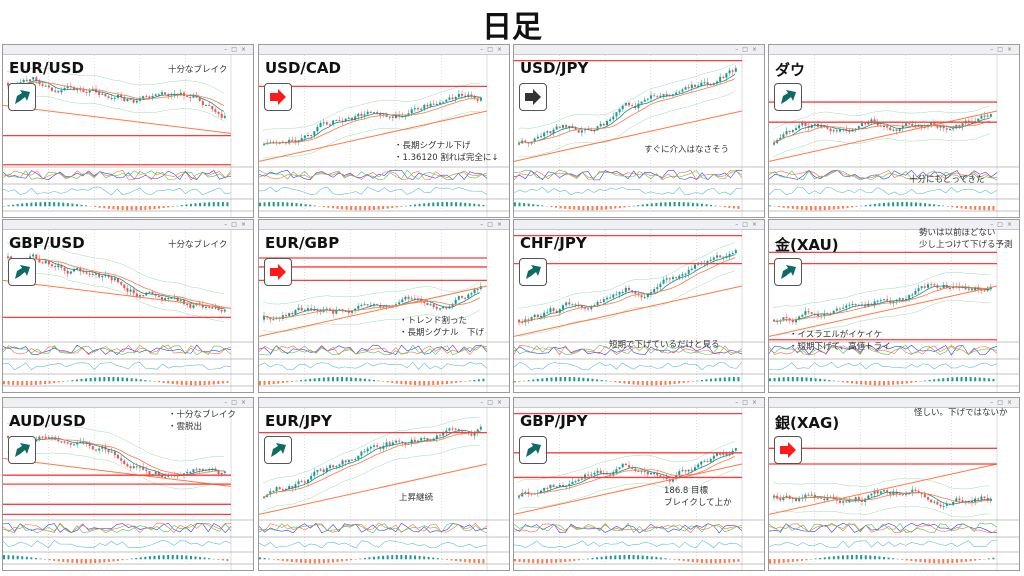 Image resolution: width=1024 pixels, height=576 pixels. What do you see at coordinates (47, 243) in the screenshot?
I see `pair-label: GBP/USD` at bounding box center [47, 243].